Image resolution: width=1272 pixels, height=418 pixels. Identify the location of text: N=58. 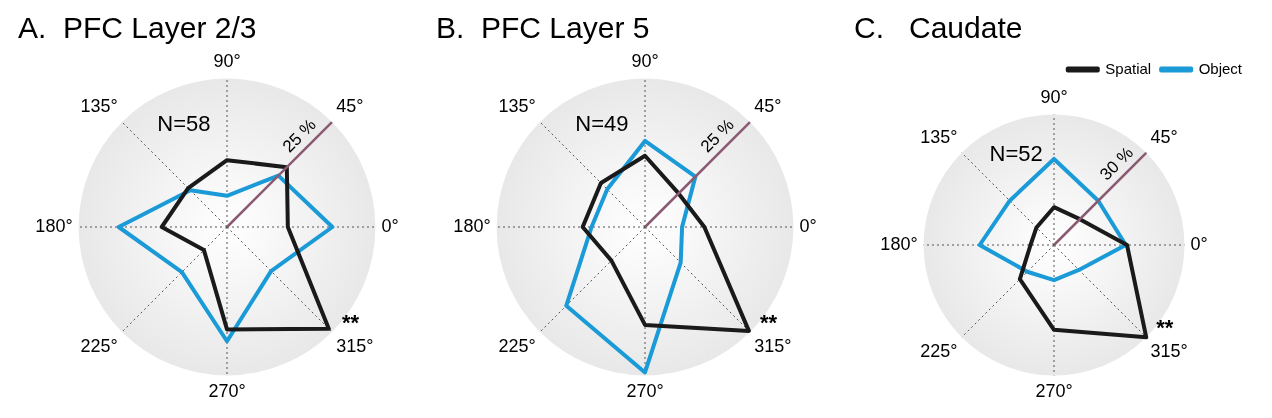
(184, 123).